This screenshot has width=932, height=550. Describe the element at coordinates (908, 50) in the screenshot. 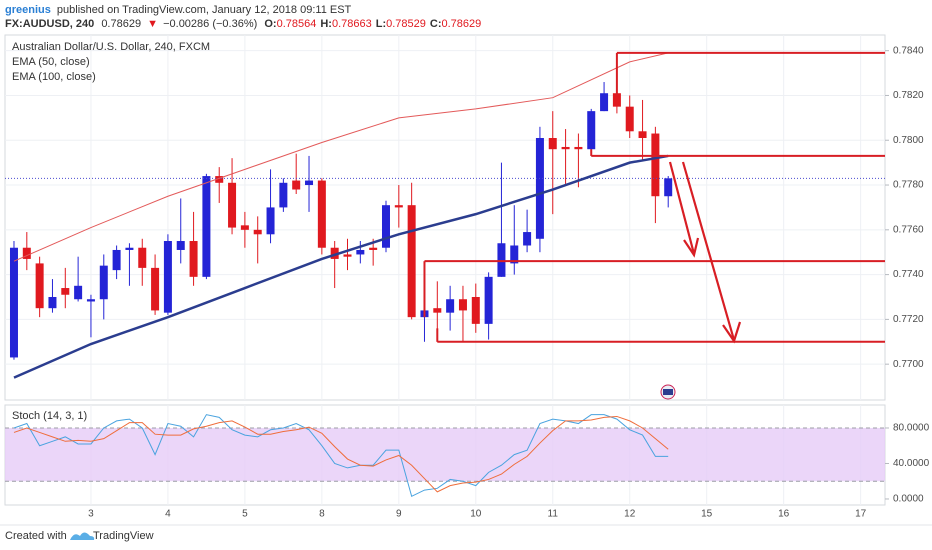

I see `y-tick-label: 0.7840` at that location.